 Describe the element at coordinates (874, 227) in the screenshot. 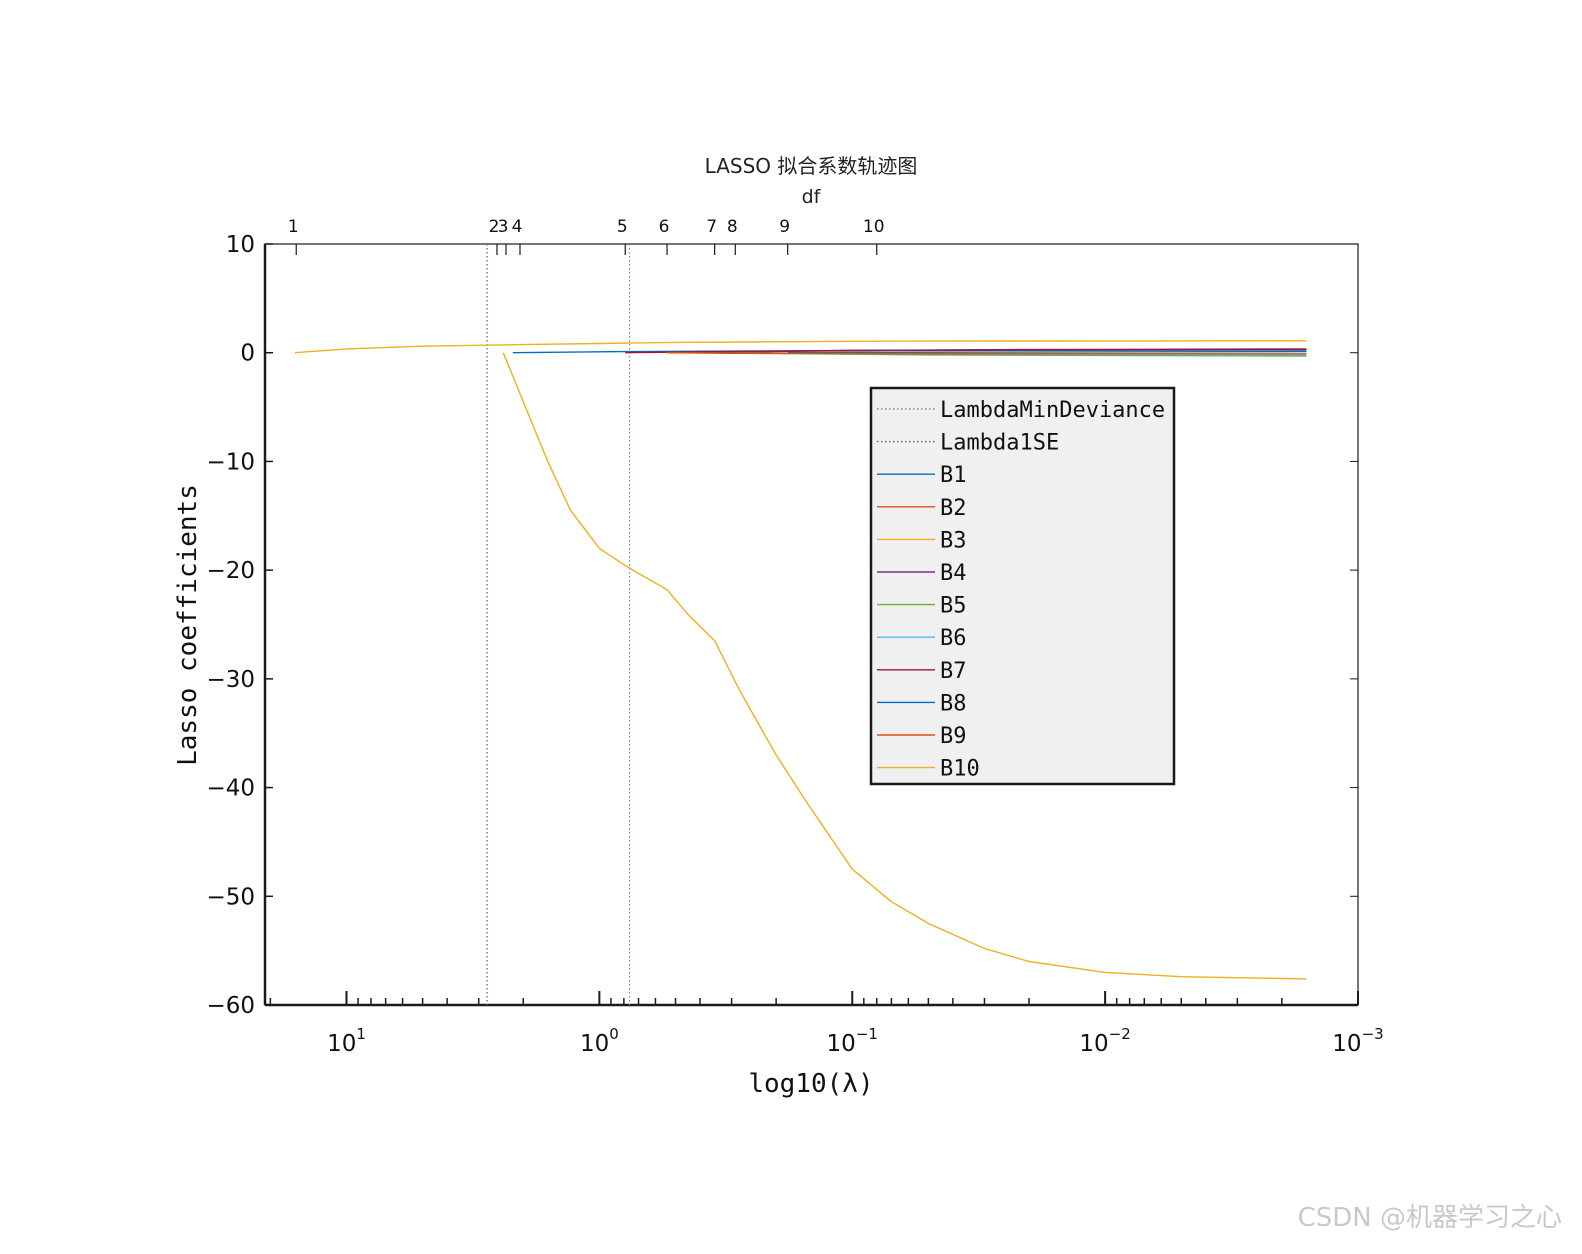

I see `df-tick-label: 10` at that location.